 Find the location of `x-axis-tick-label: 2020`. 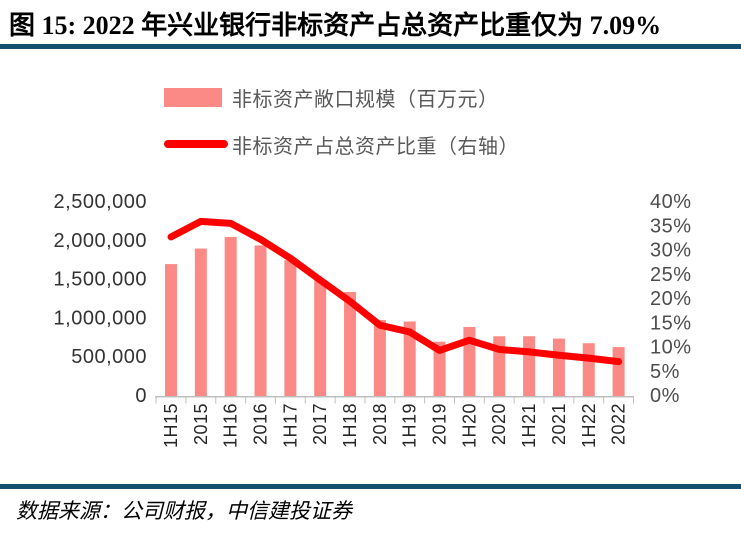

x-axis-tick-label: 2020 is located at coordinates (499, 424).